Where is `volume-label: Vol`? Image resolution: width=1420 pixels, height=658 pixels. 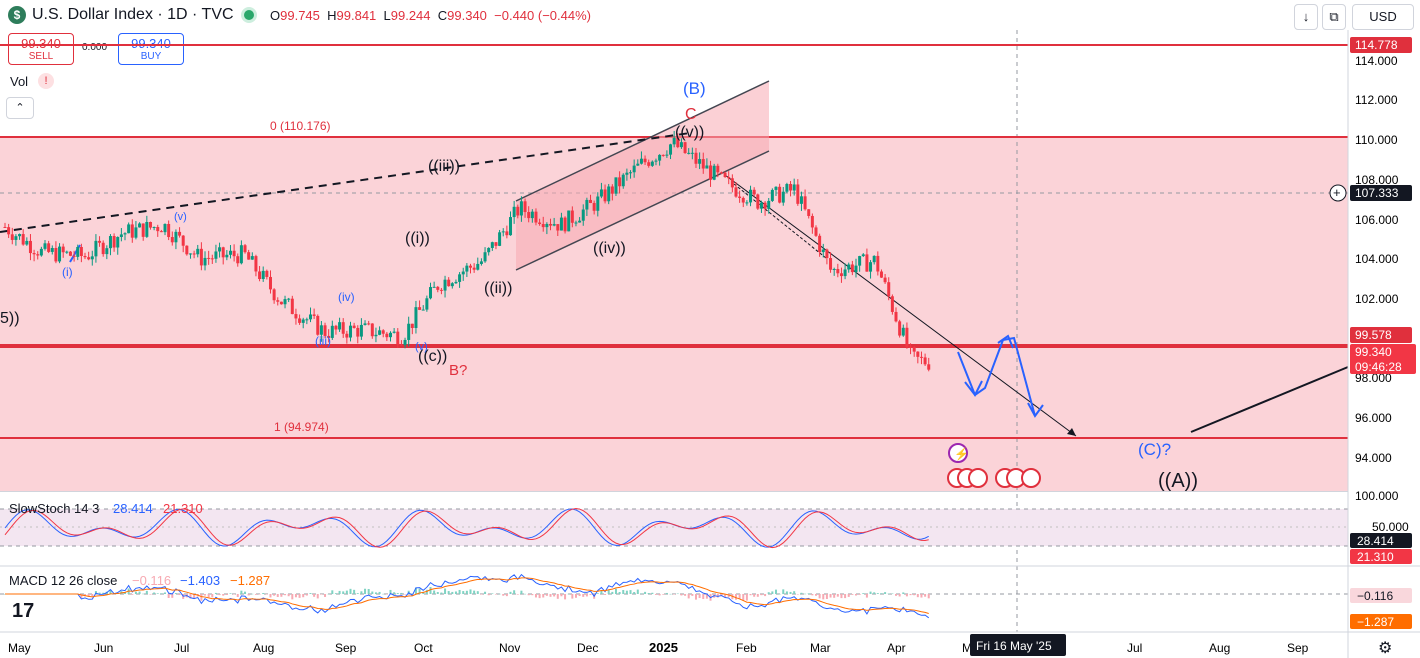 volume-label: Vol is located at coordinates (19, 81).